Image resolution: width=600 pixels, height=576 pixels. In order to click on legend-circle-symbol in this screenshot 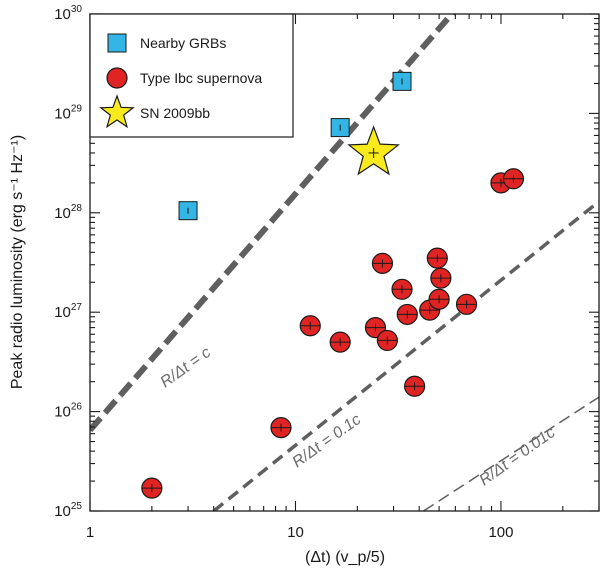, I will do `click(117, 78)`.